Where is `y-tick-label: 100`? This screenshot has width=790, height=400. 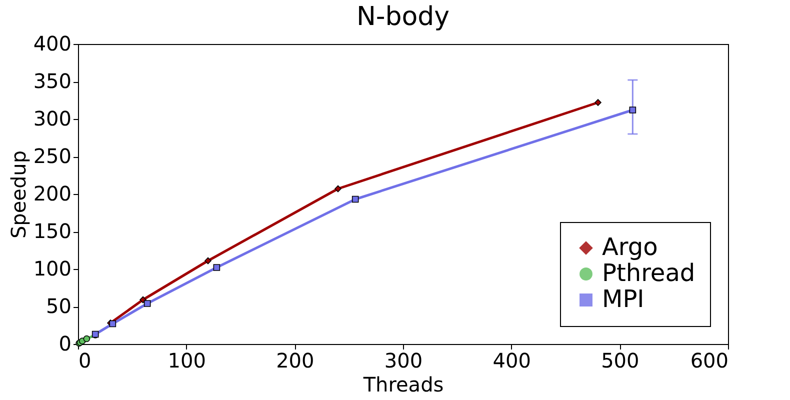 y-tick-label: 100 is located at coordinates (52, 268).